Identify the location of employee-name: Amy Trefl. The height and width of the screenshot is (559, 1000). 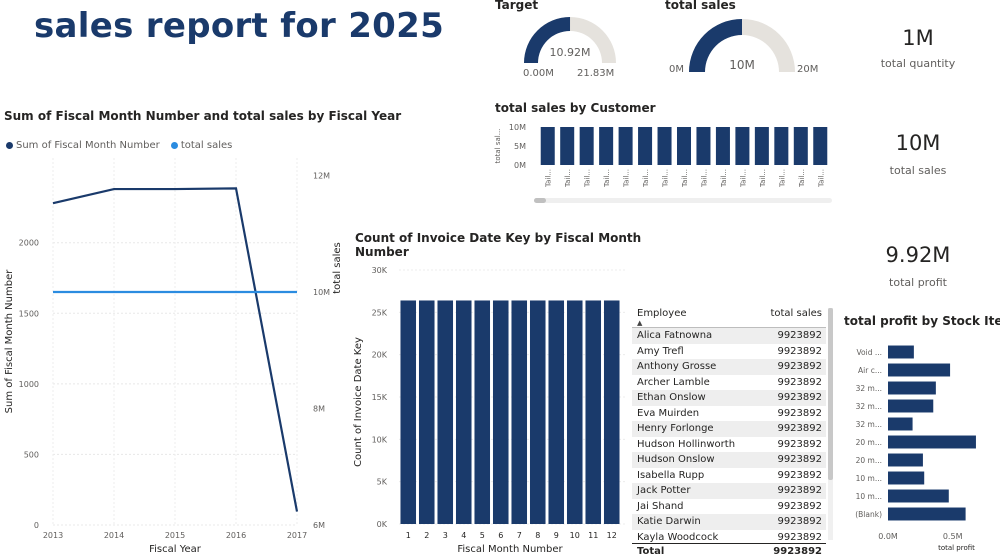
(660, 351).